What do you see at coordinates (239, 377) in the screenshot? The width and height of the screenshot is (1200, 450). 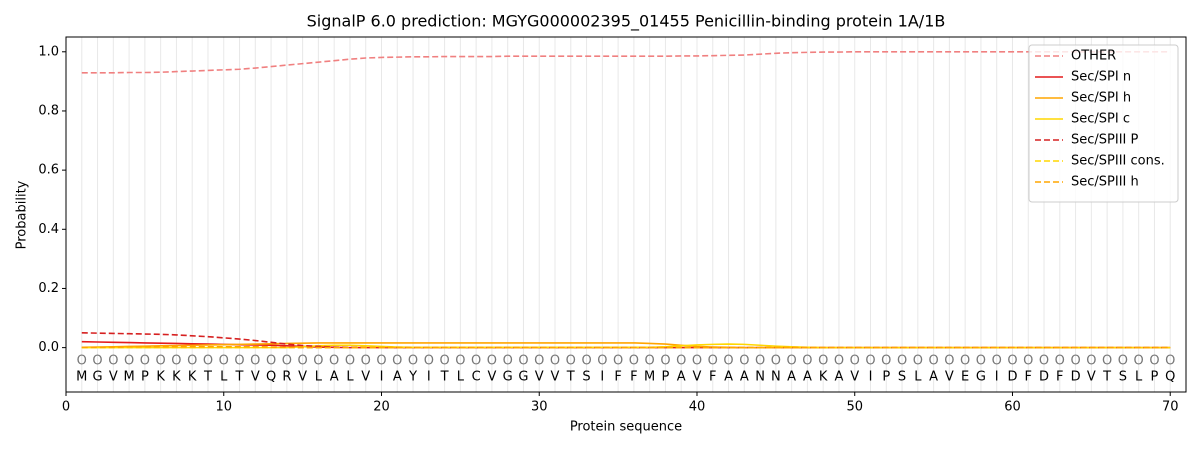 I see `residue-label: T` at bounding box center [239, 377].